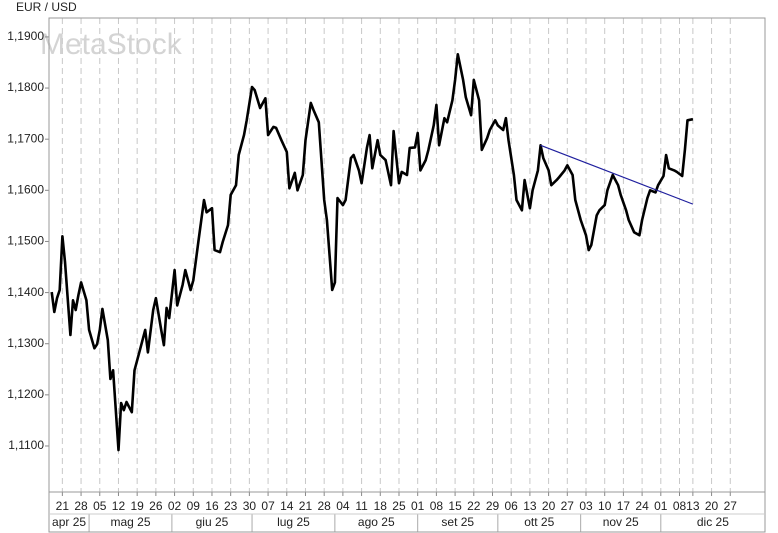 The width and height of the screenshot is (778, 533). What do you see at coordinates (212, 522) in the screenshot?
I see `month-label: giu 25` at bounding box center [212, 522].